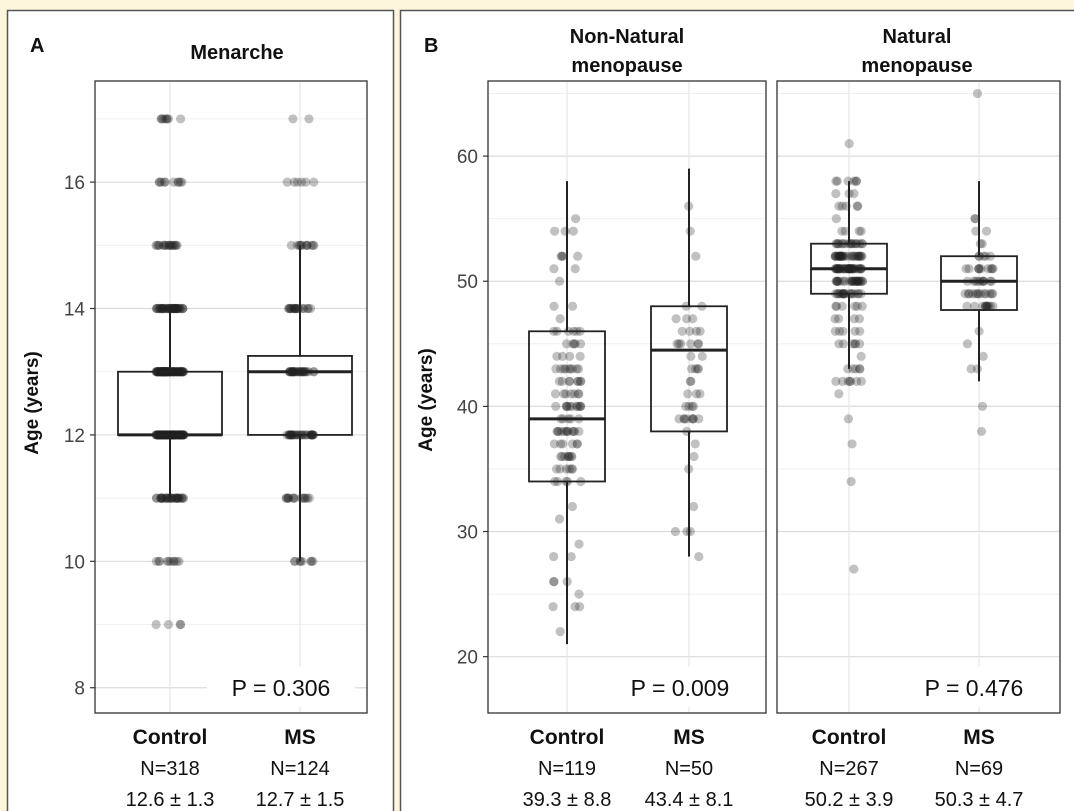 This screenshot has height=811, width=1074. Describe the element at coordinates (567, 800) in the screenshot. I see `group-mean-sd-label: 39.3 ± 8.8` at that location.